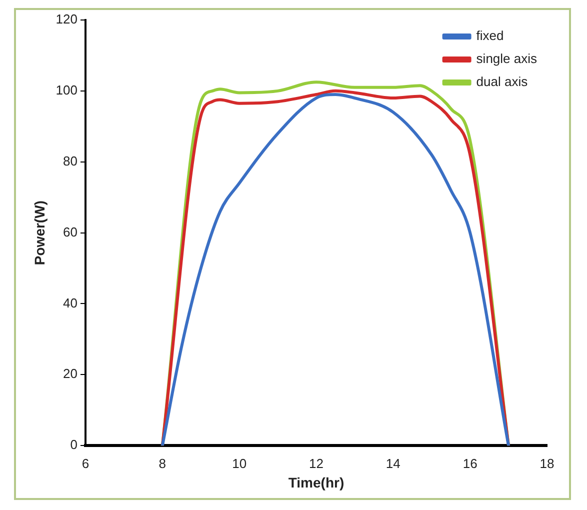  I want to click on x-tick-label: 16, so click(470, 463).